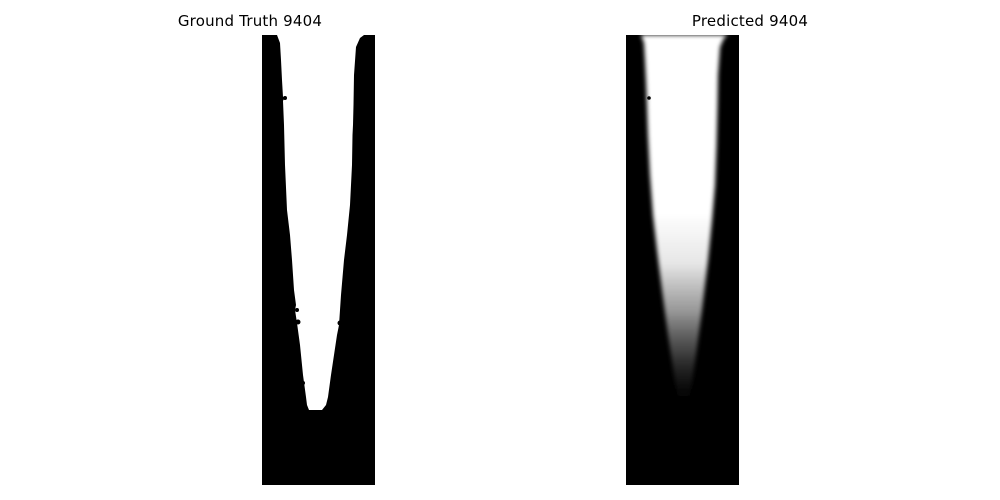 Image resolution: width=1000 pixels, height=500 pixels. Describe the element at coordinates (250, 21) in the screenshot. I see `ground-truth-title: Ground Truth 9404` at that location.